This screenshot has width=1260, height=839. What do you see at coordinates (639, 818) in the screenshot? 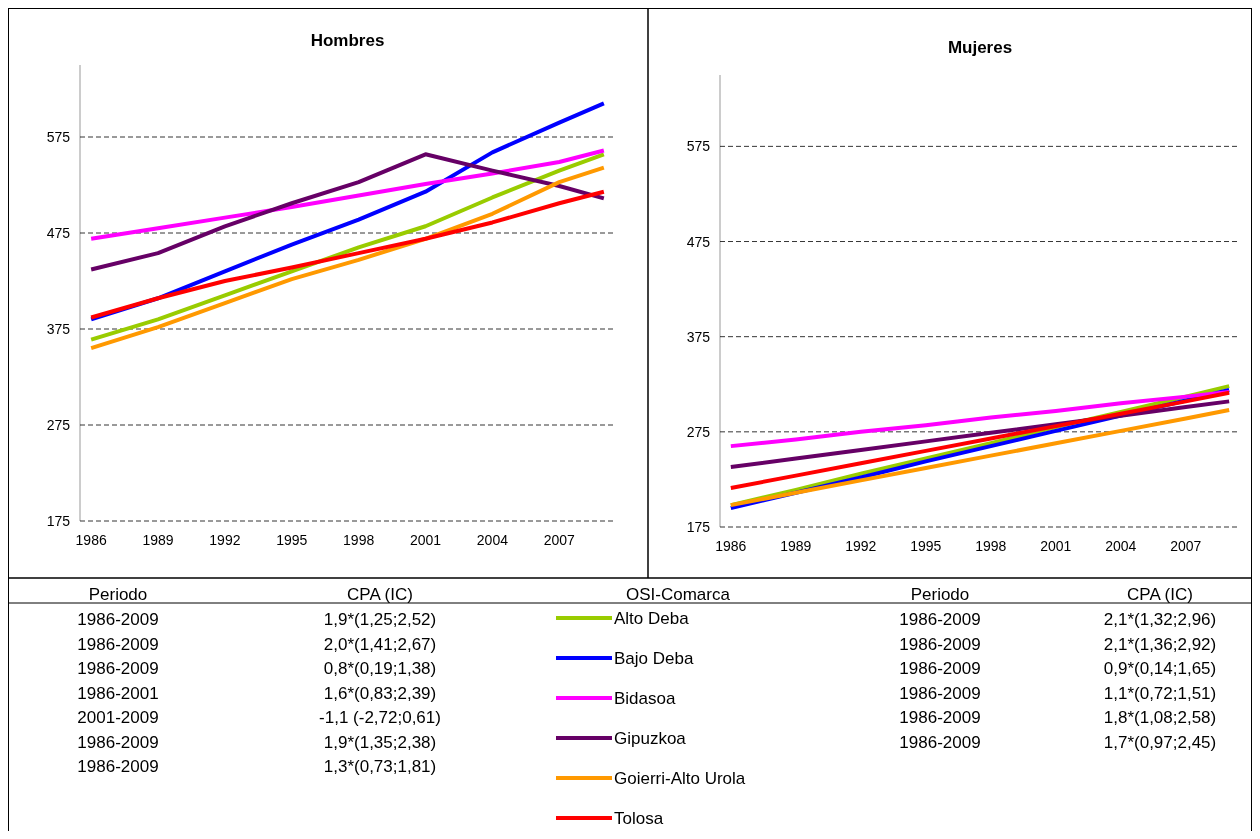
I see `legend-label: Tolosa` at bounding box center [639, 818].